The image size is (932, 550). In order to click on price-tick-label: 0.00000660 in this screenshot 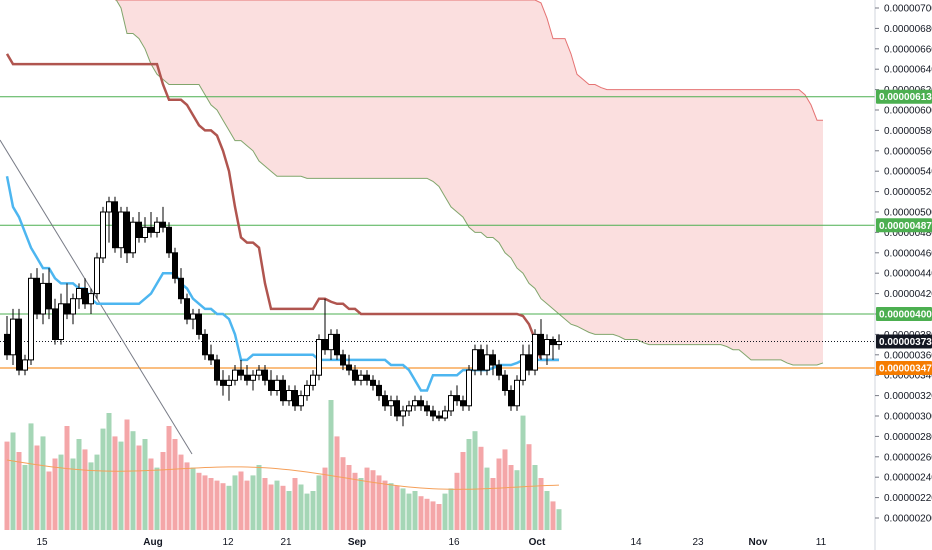, I will do `click(908, 49)`.